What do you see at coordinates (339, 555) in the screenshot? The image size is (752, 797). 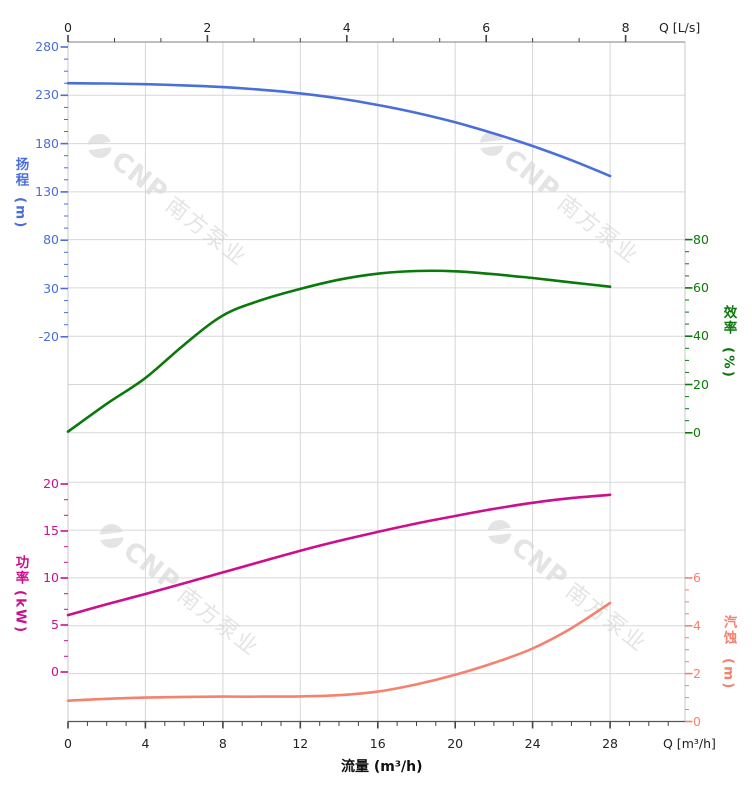 I see `power-curve` at bounding box center [339, 555].